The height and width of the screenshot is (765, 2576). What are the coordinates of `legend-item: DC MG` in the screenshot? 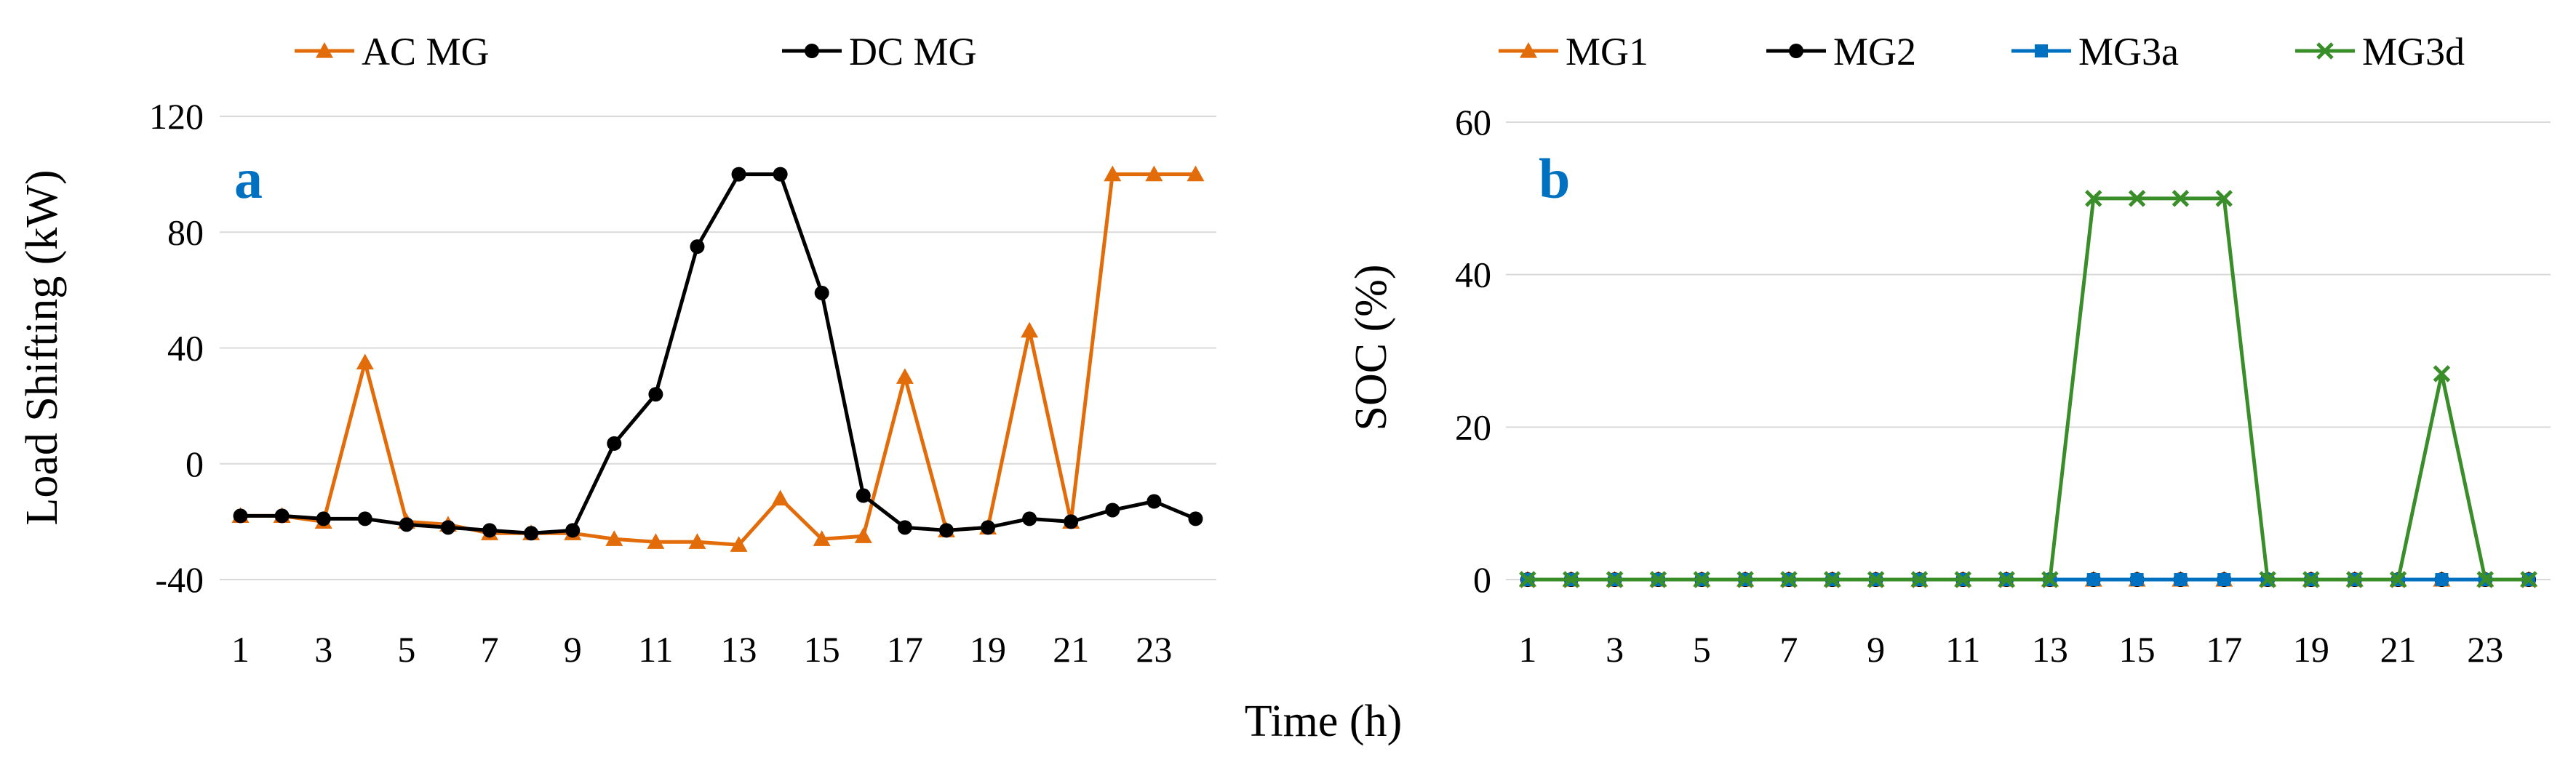 It's located at (879, 51).